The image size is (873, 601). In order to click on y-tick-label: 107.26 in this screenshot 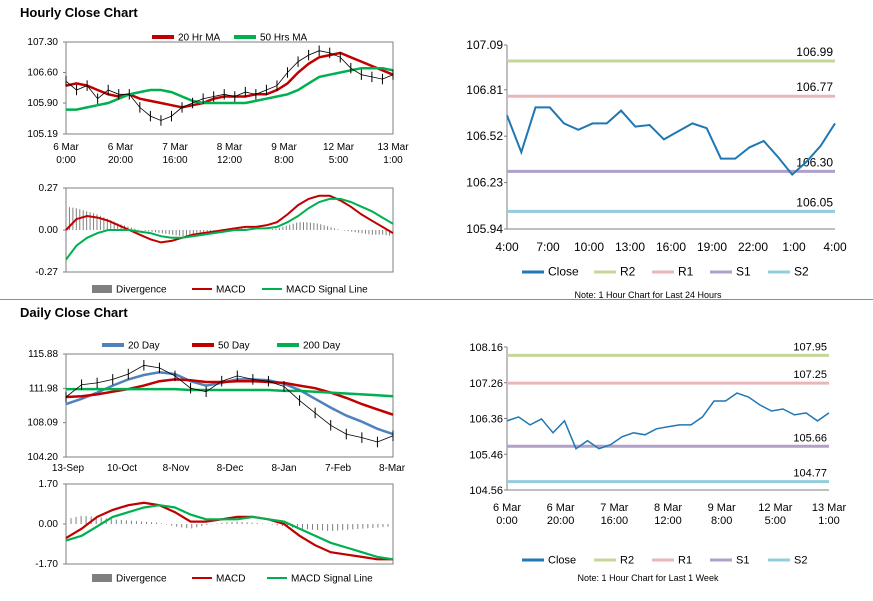, I will do `click(486, 384)`.